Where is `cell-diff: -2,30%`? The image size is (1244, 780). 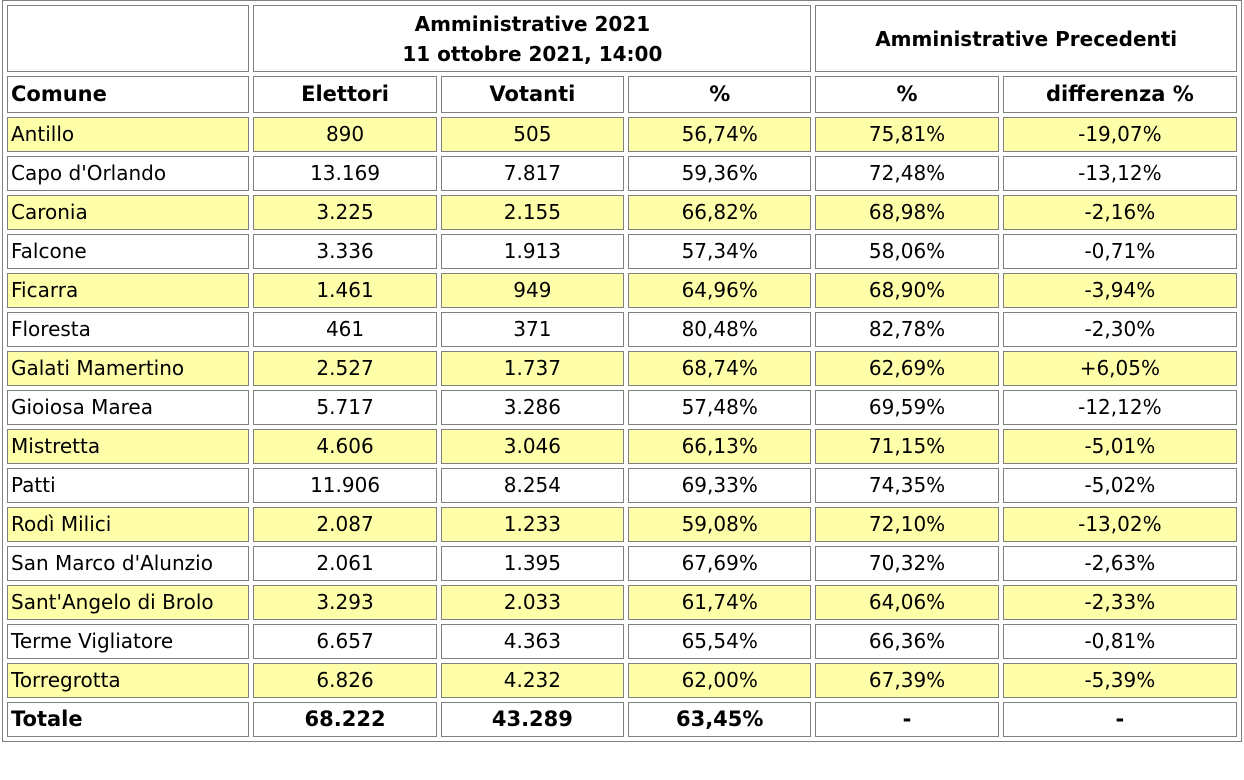
cell-diff: -2,30% is located at coordinates (1119, 329).